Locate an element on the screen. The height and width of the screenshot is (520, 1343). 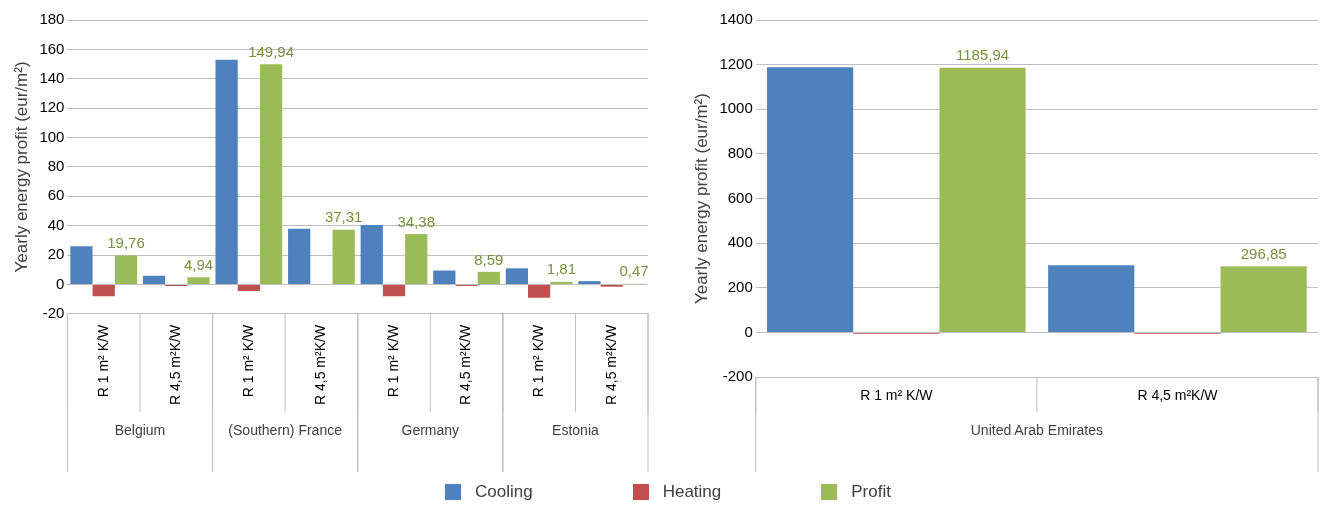
text: Estonia is located at coordinates (575, 429).